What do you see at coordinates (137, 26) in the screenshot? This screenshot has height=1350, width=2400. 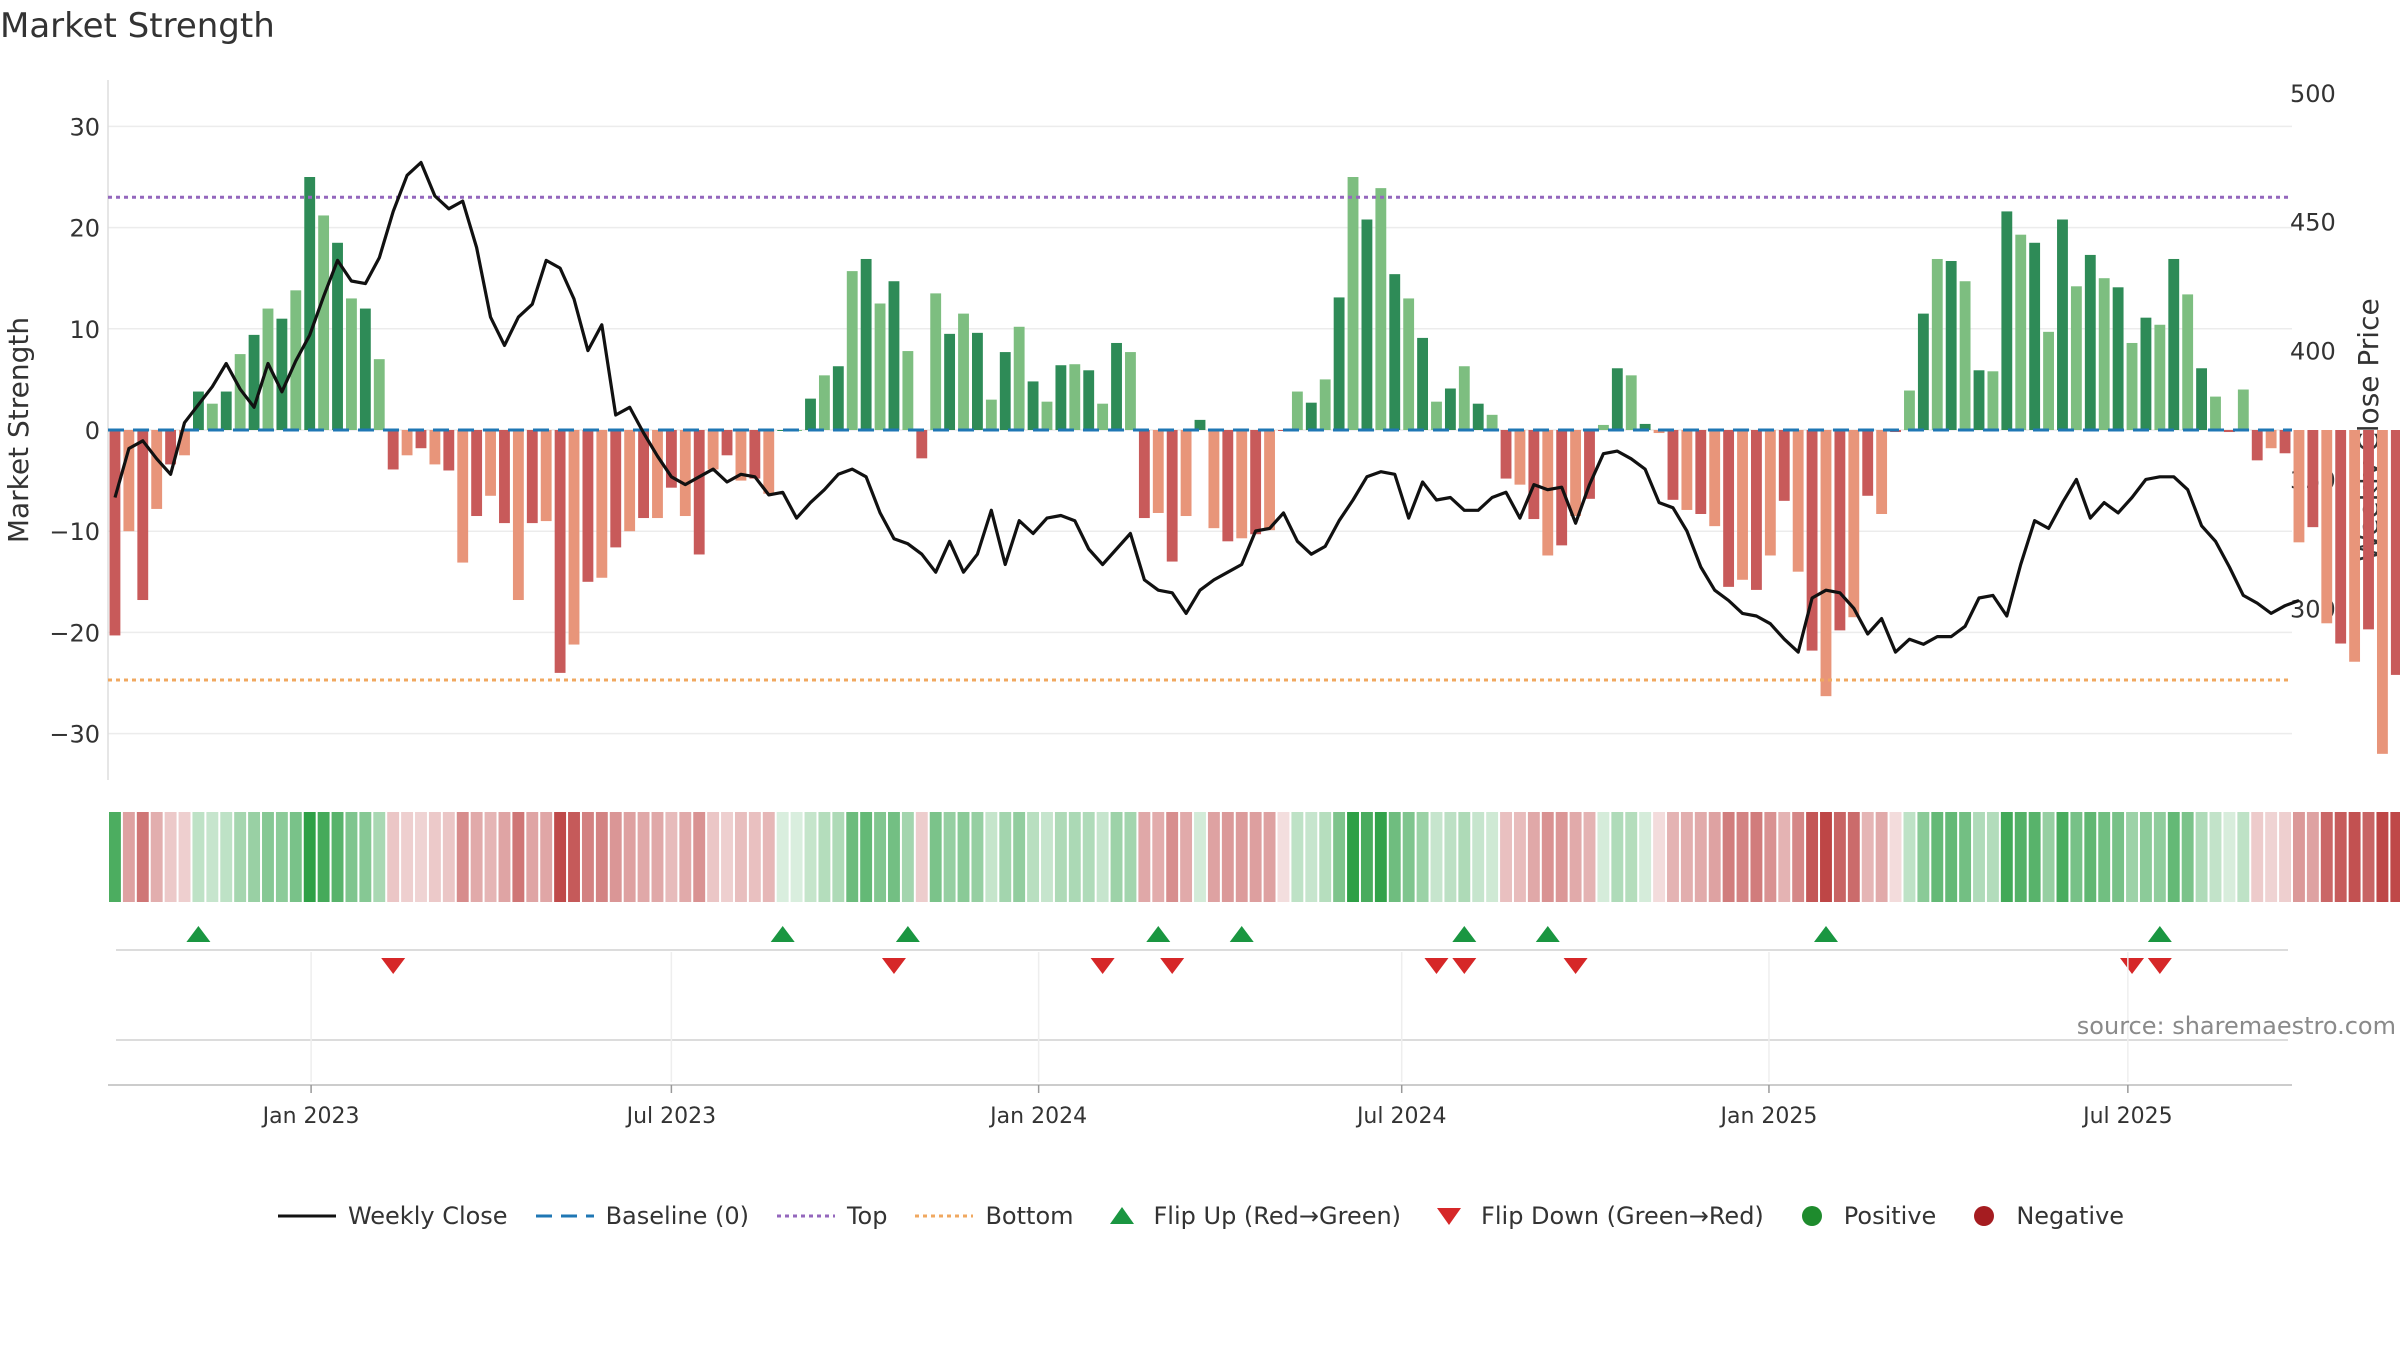 I see `chart-title: Market Strength` at bounding box center [137, 26].